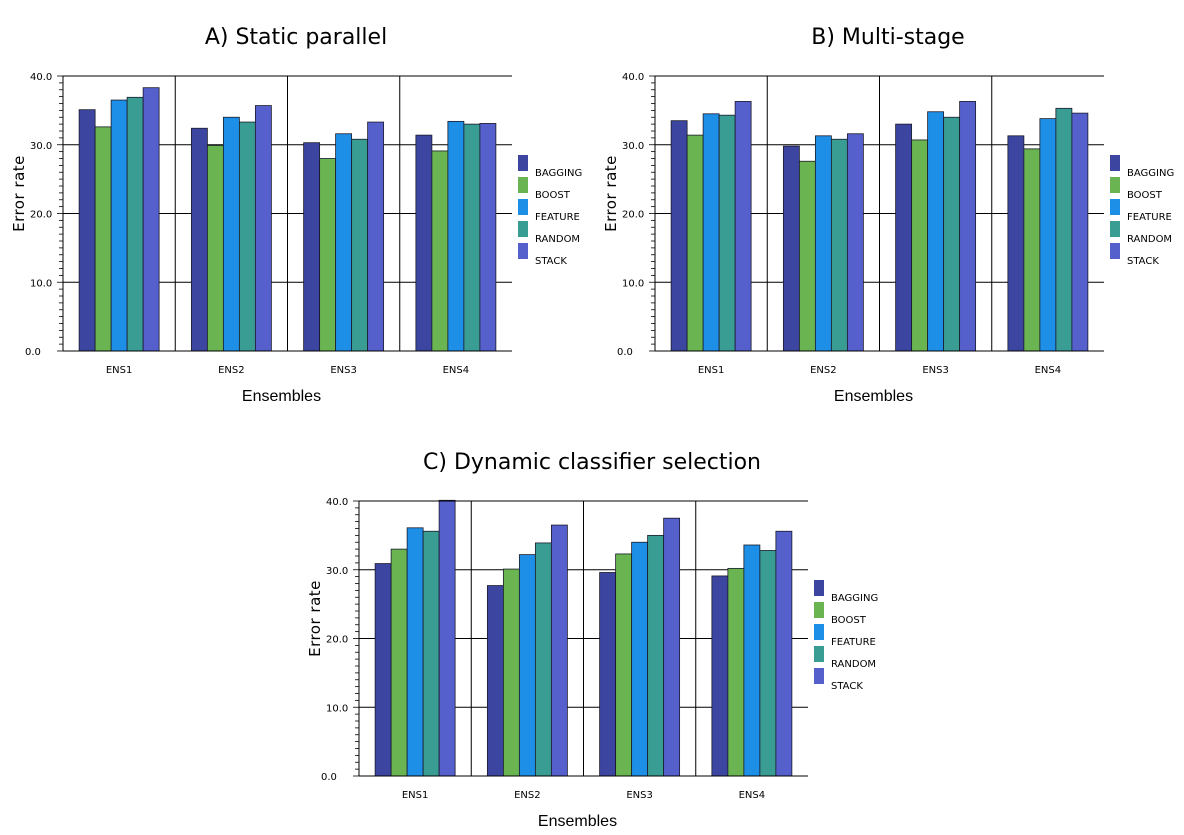  I want to click on chart-title: C) Dynamic classifier selection, so click(592, 462).